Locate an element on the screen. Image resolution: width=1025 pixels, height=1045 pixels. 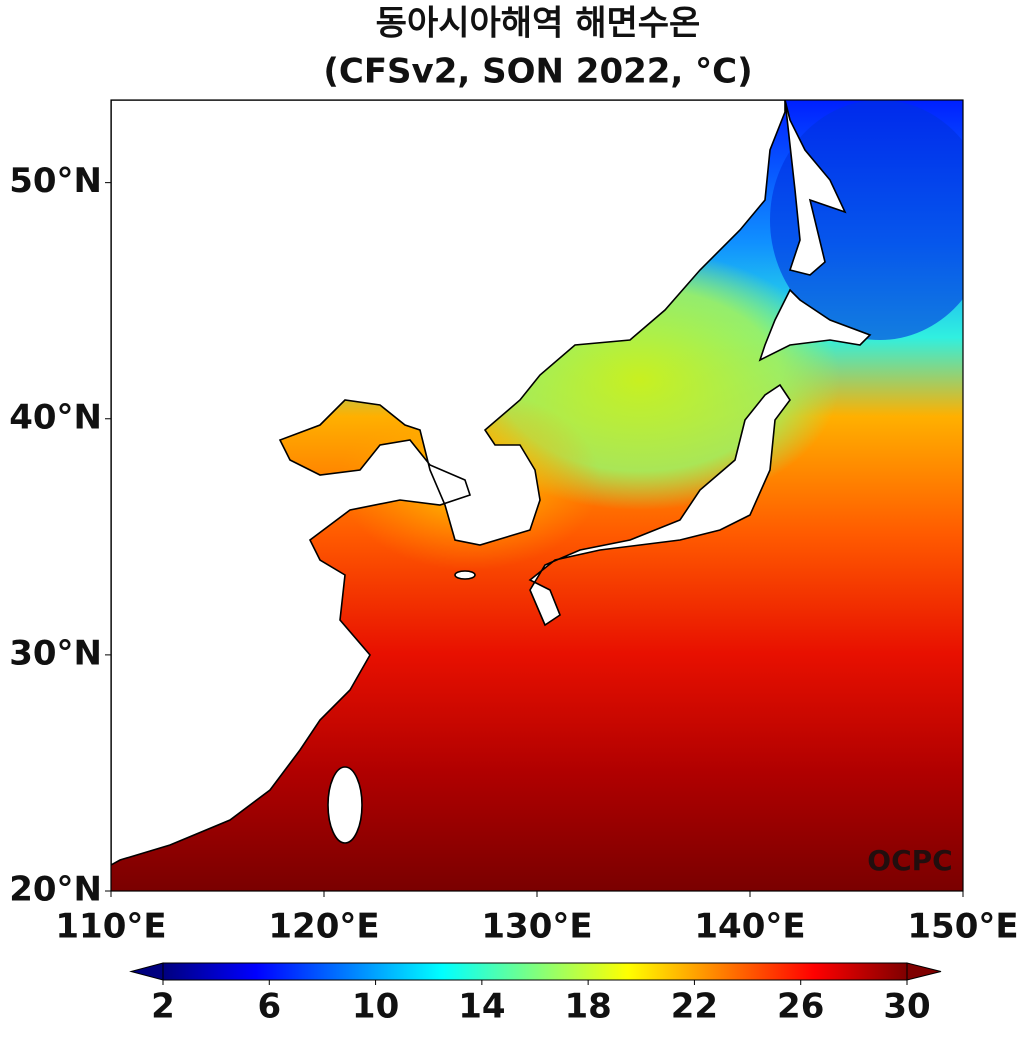
taiwan is located at coordinates (345, 805).